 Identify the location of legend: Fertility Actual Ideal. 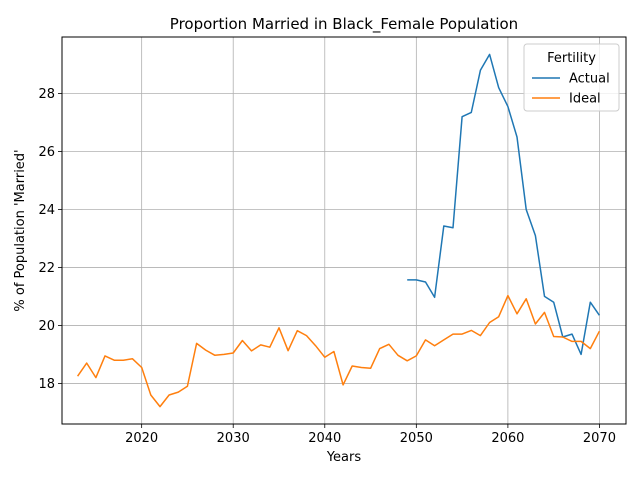
(571, 77).